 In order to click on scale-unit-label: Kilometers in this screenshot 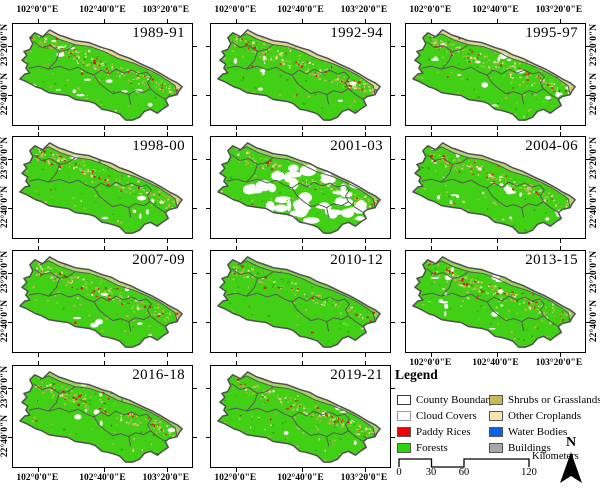, I will do `click(555, 456)`.